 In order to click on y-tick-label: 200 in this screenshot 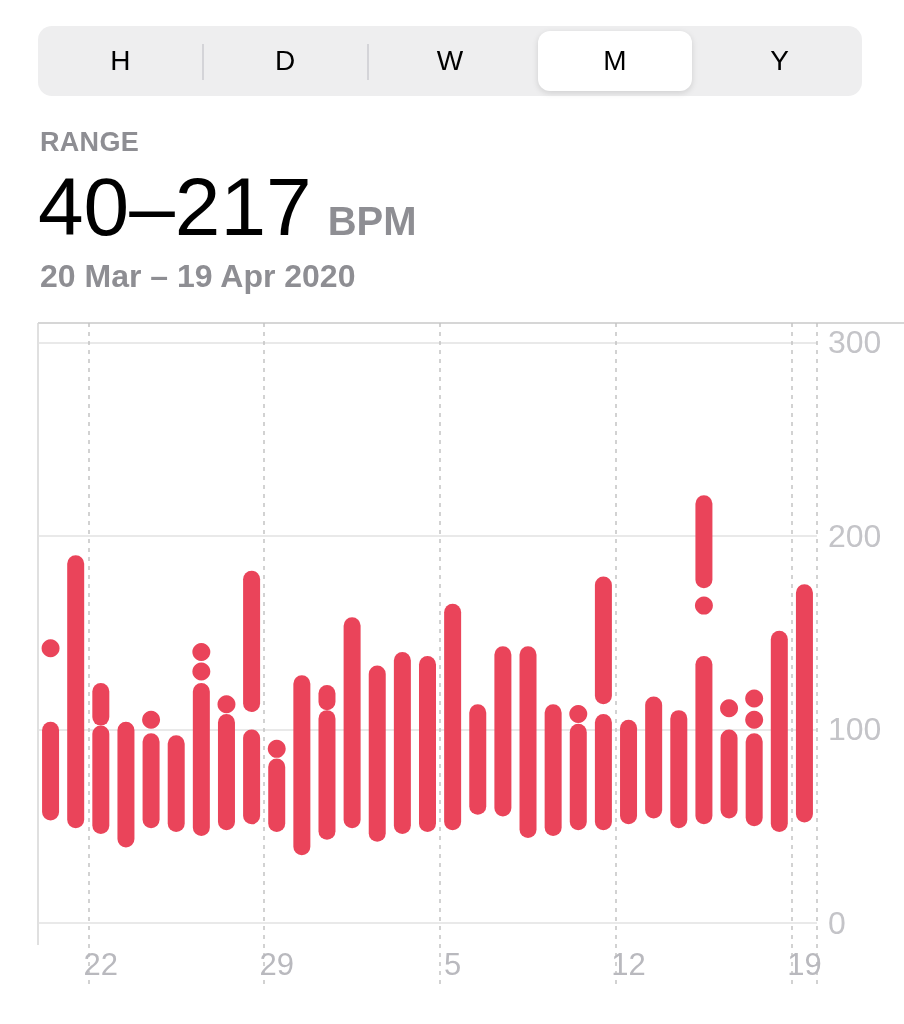, I will do `click(855, 535)`.